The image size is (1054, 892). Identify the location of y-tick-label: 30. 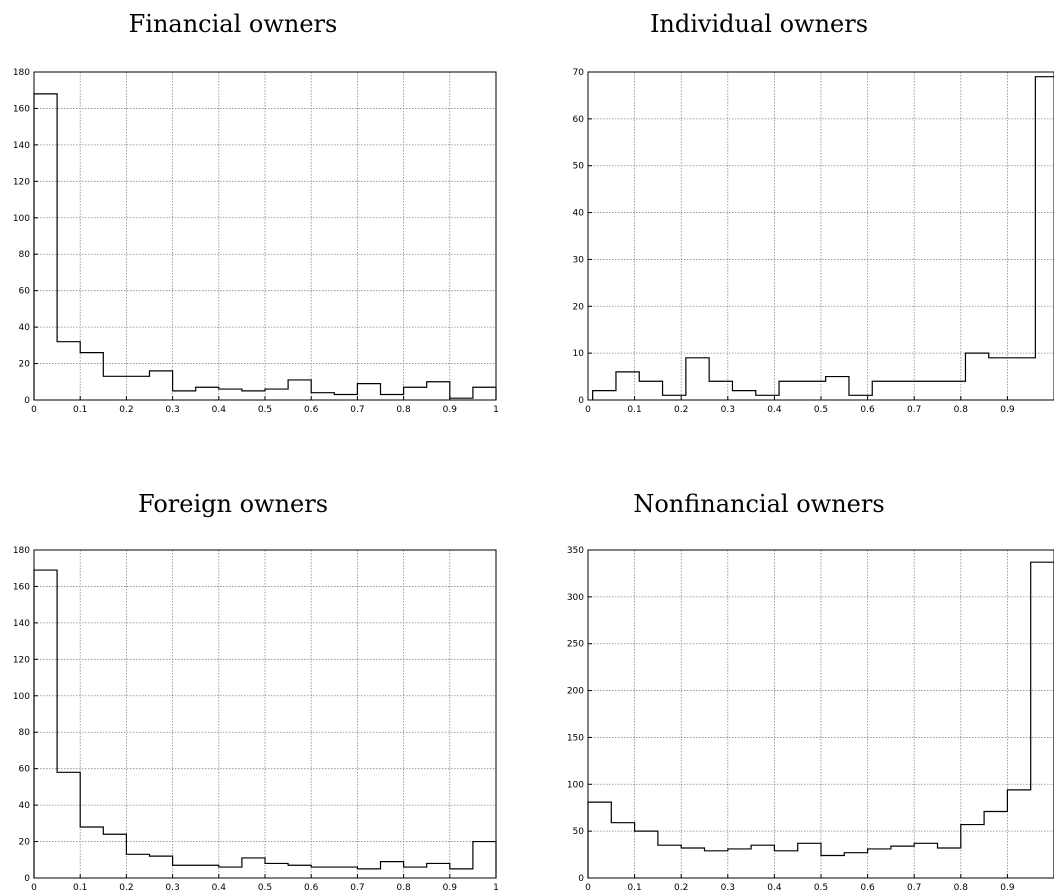
(579, 260).